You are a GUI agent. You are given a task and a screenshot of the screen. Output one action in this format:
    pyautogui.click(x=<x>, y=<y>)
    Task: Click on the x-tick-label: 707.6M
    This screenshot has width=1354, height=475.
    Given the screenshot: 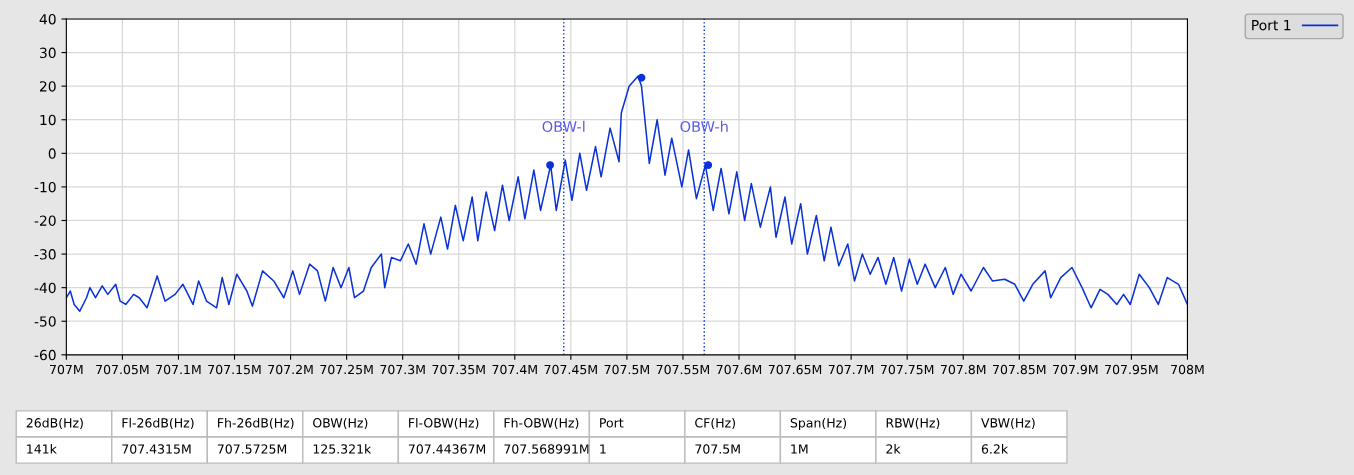 What is the action you would take?
    pyautogui.click(x=739, y=369)
    